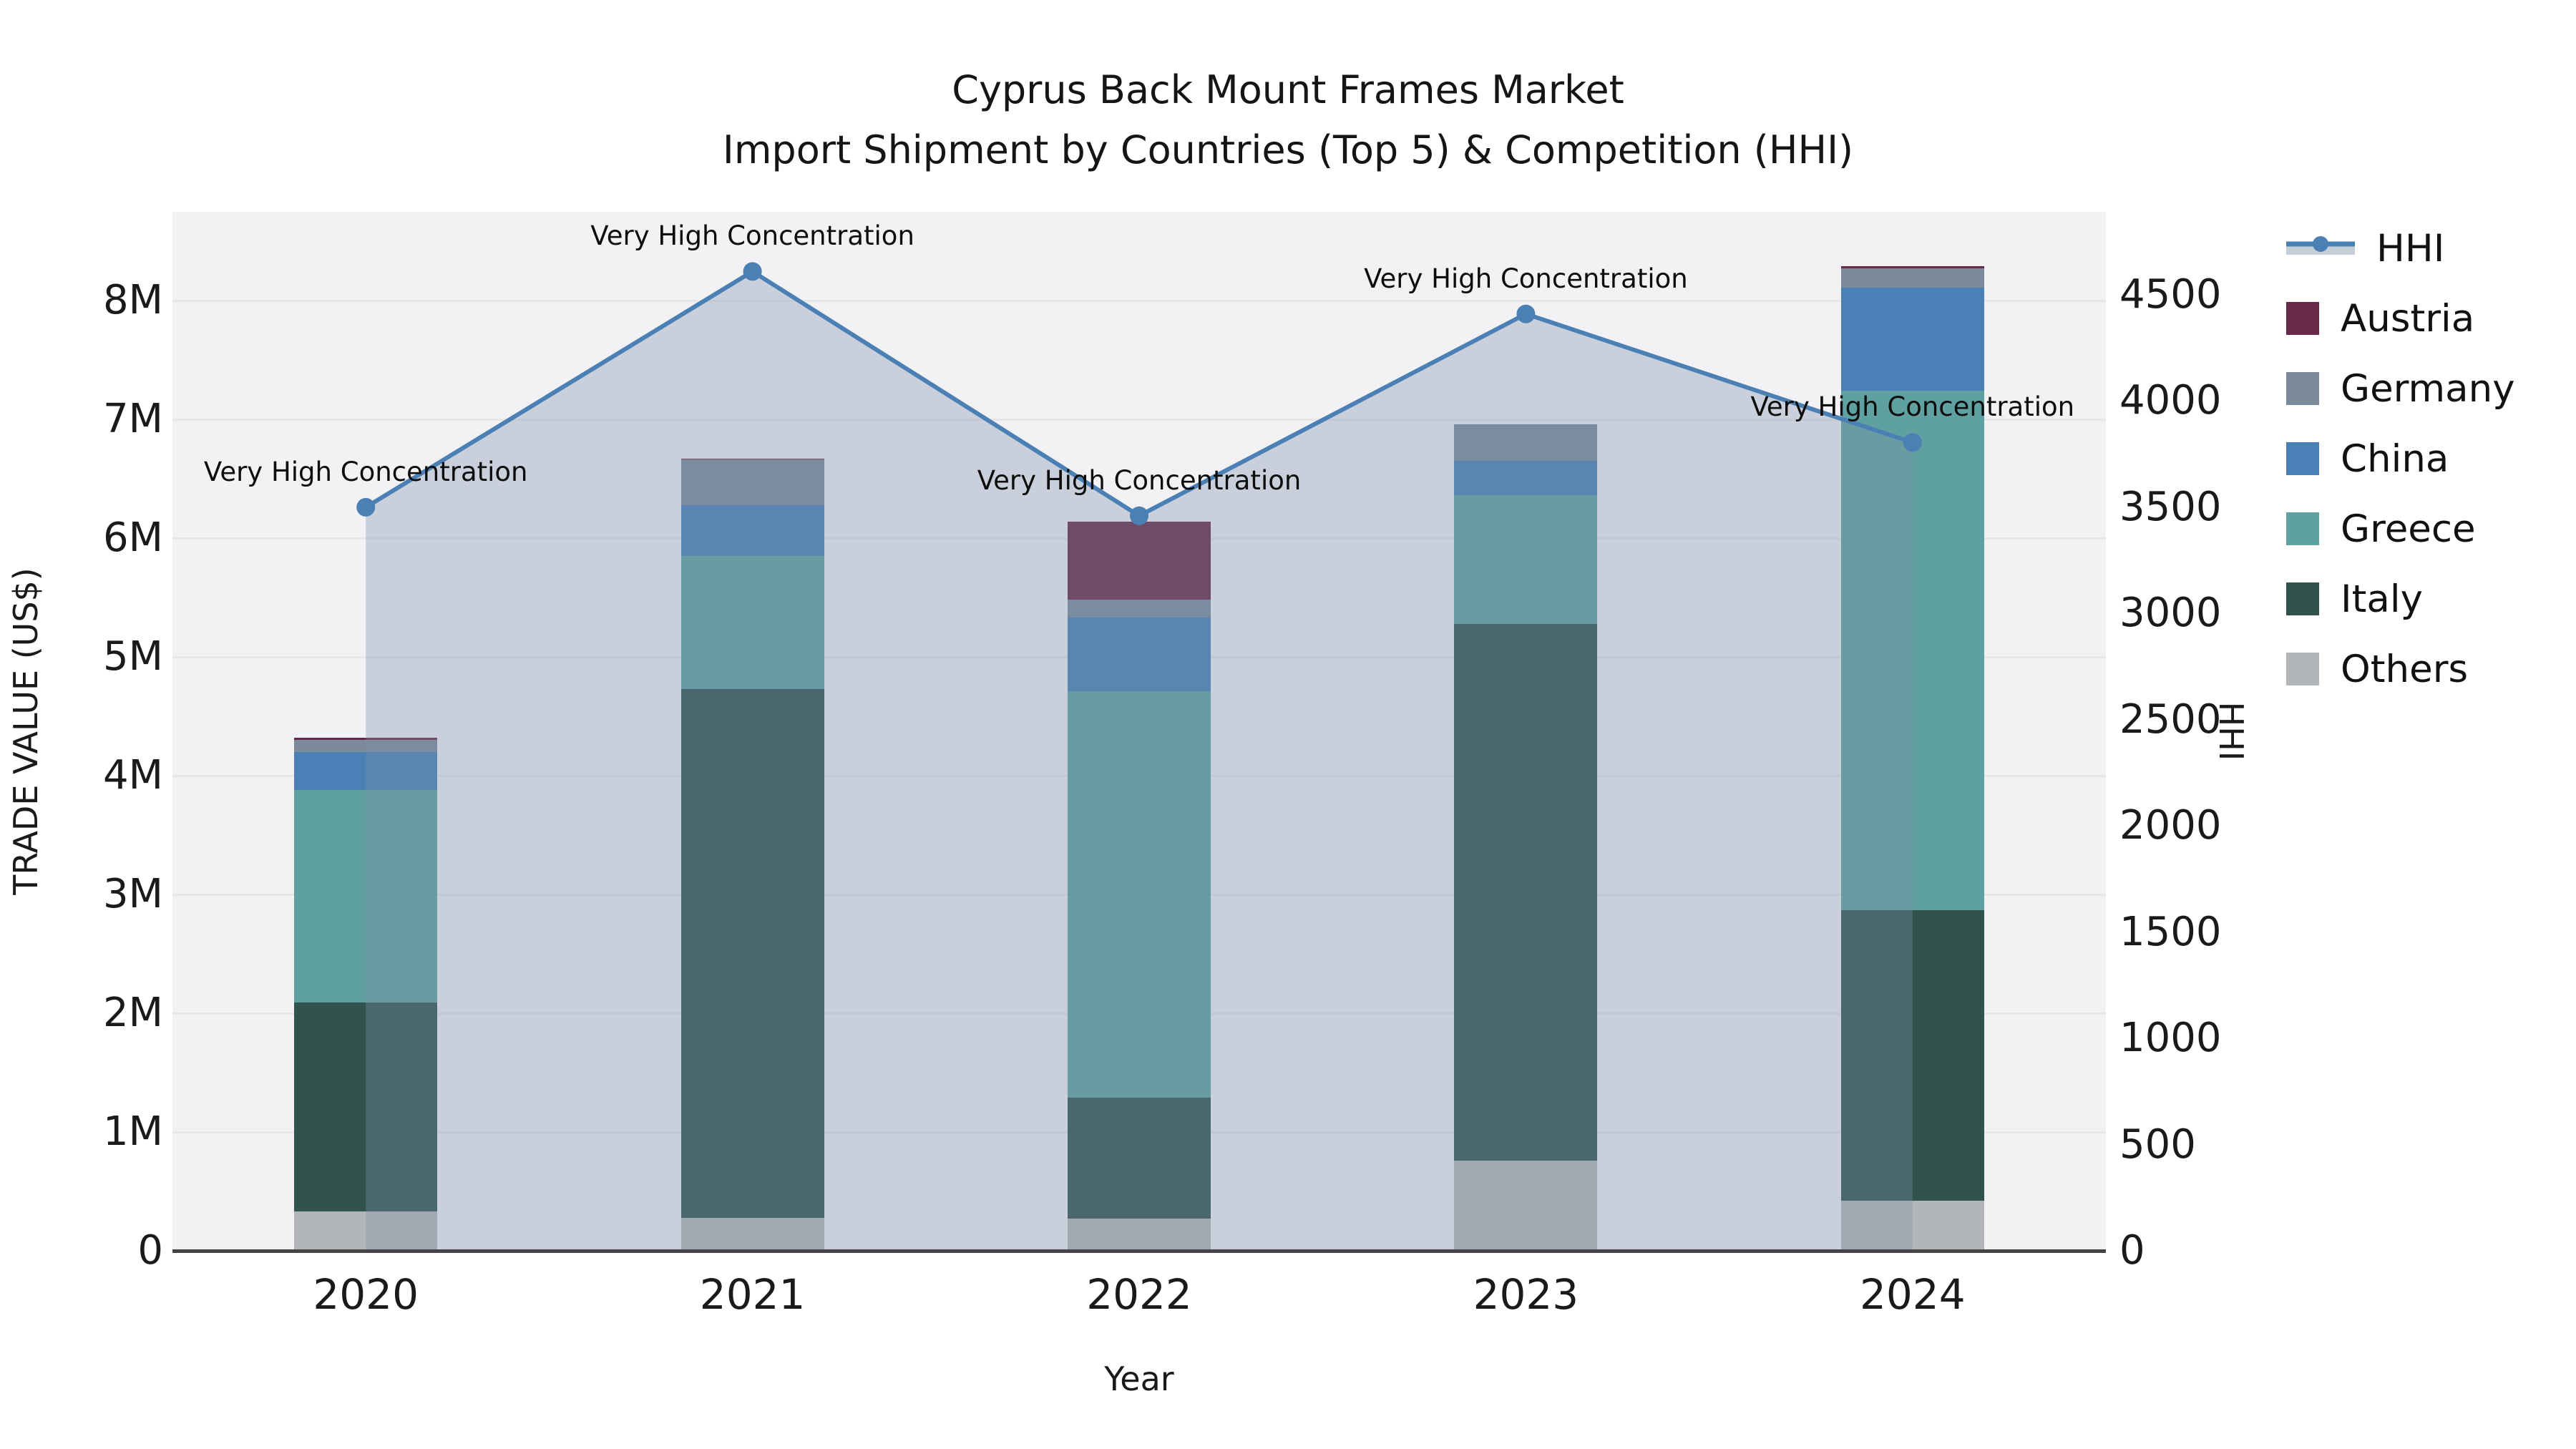 This screenshot has width=2576, height=1449. Describe the element at coordinates (25, 731) in the screenshot. I see `left-axis-title: TRADE VALUE (US$)` at that location.